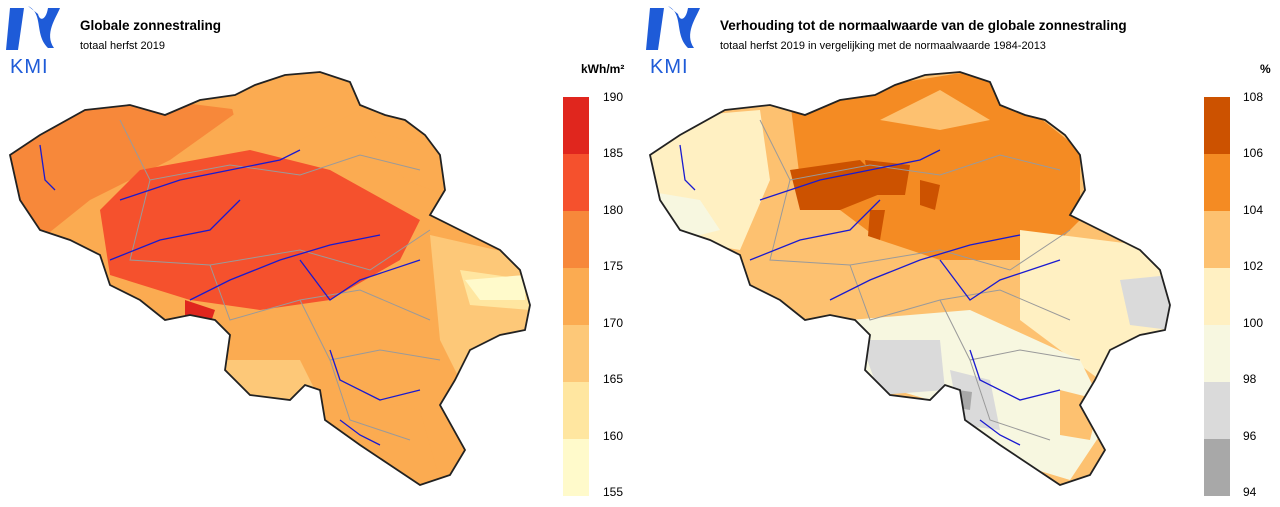  Describe the element at coordinates (613, 379) in the screenshot. I see `legend-tick: 165` at that location.